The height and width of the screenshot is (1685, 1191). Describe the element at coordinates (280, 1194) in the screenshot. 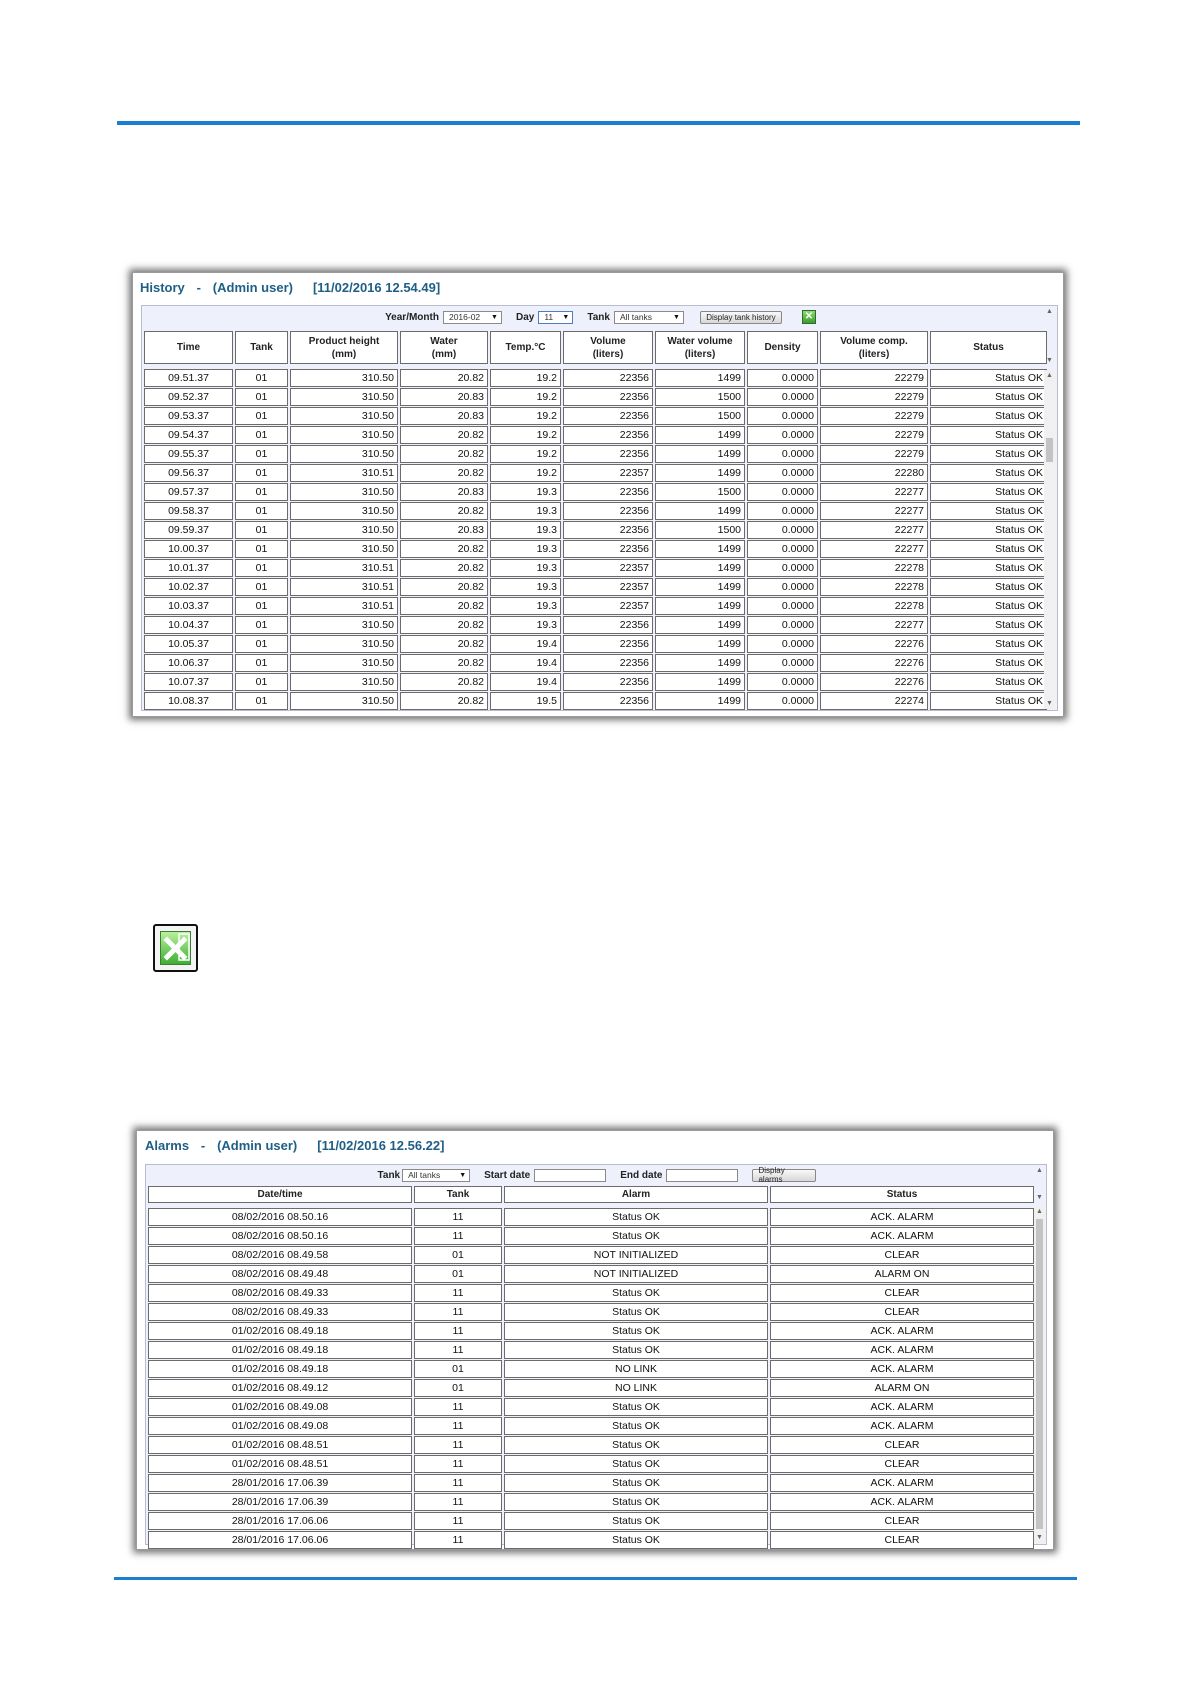

I see `column-header-datetime: Date/time` at that location.